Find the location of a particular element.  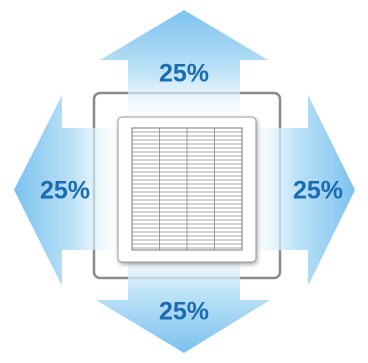

arrow-down is located at coordinates (183, 296).